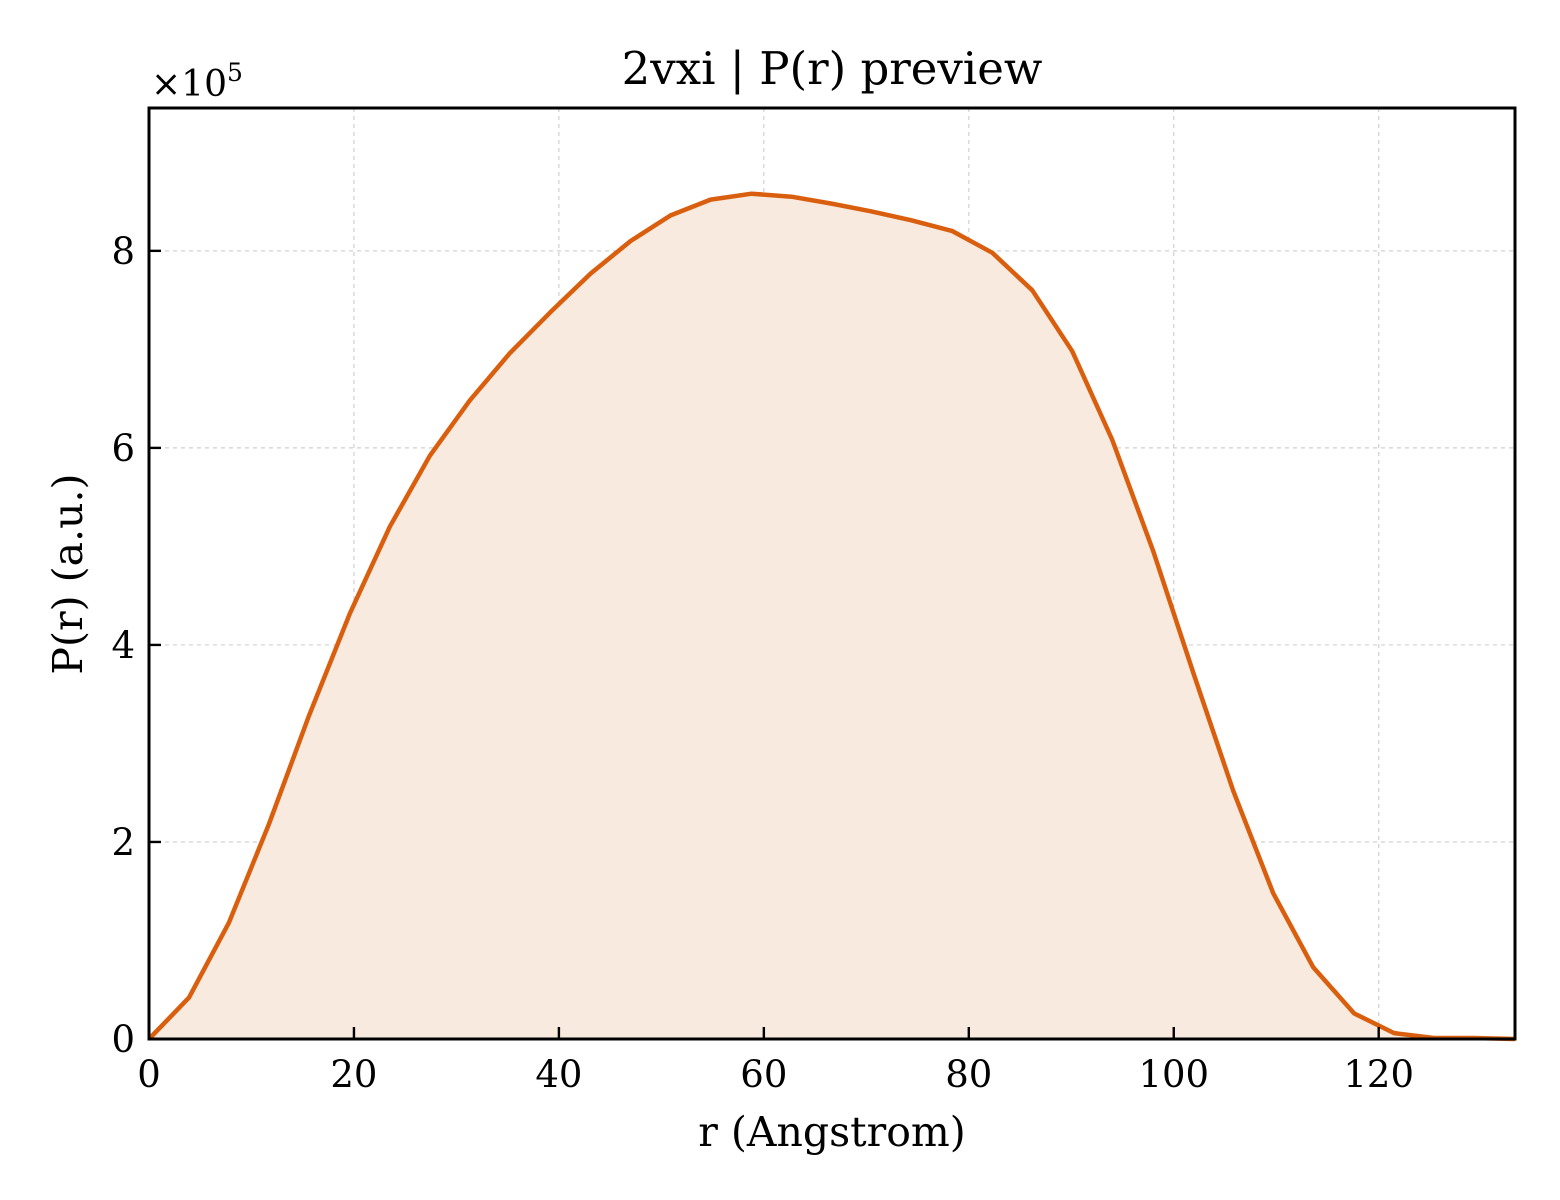  I want to click on y-multiplier: ×10⁵, so click(197, 81).